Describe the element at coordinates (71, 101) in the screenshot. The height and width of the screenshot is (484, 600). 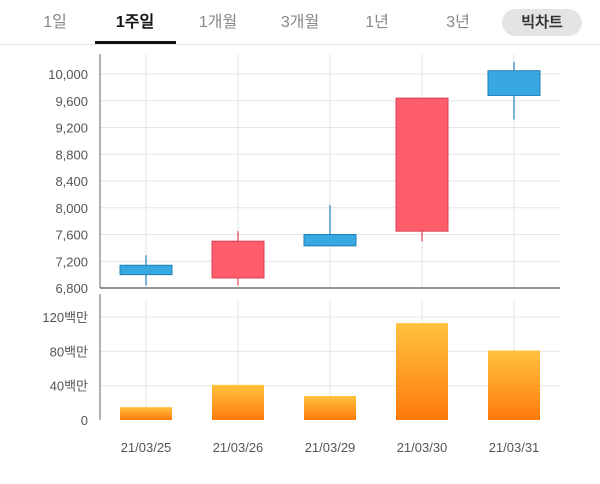
I see `price-tick-label: 9,600` at that location.